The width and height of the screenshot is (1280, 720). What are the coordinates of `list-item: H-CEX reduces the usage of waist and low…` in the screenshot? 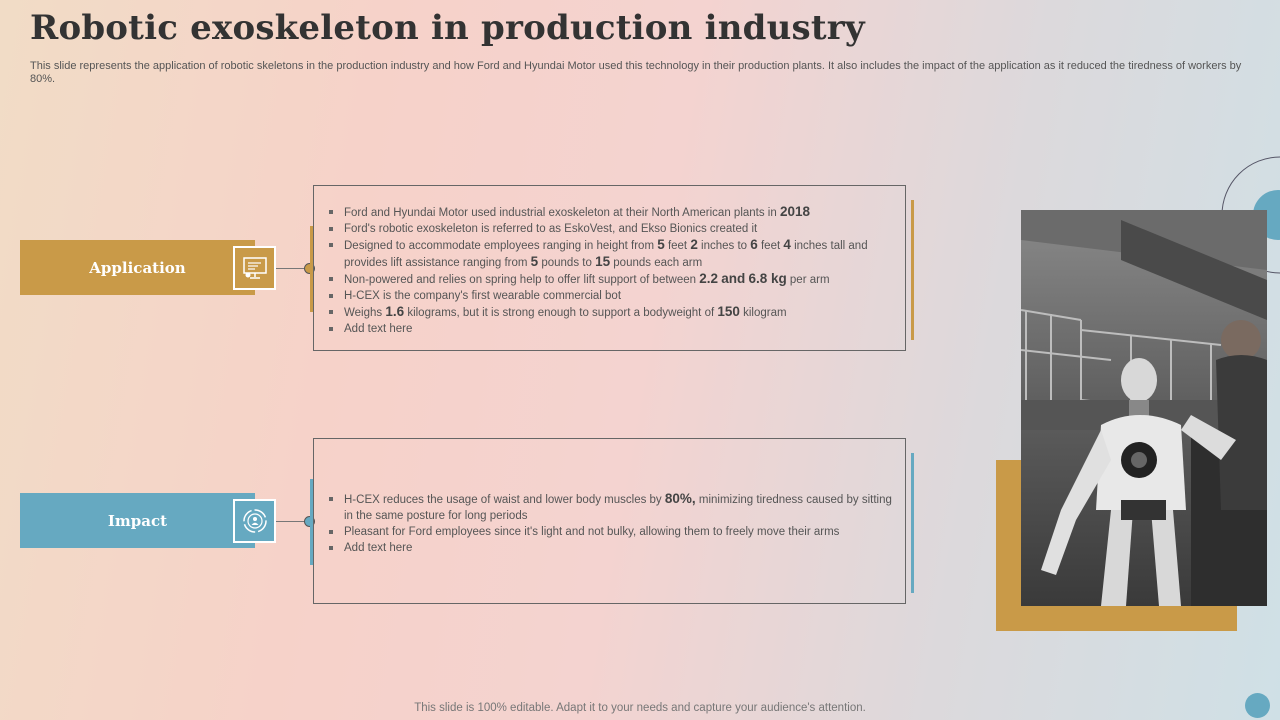 It's located at (612, 507).